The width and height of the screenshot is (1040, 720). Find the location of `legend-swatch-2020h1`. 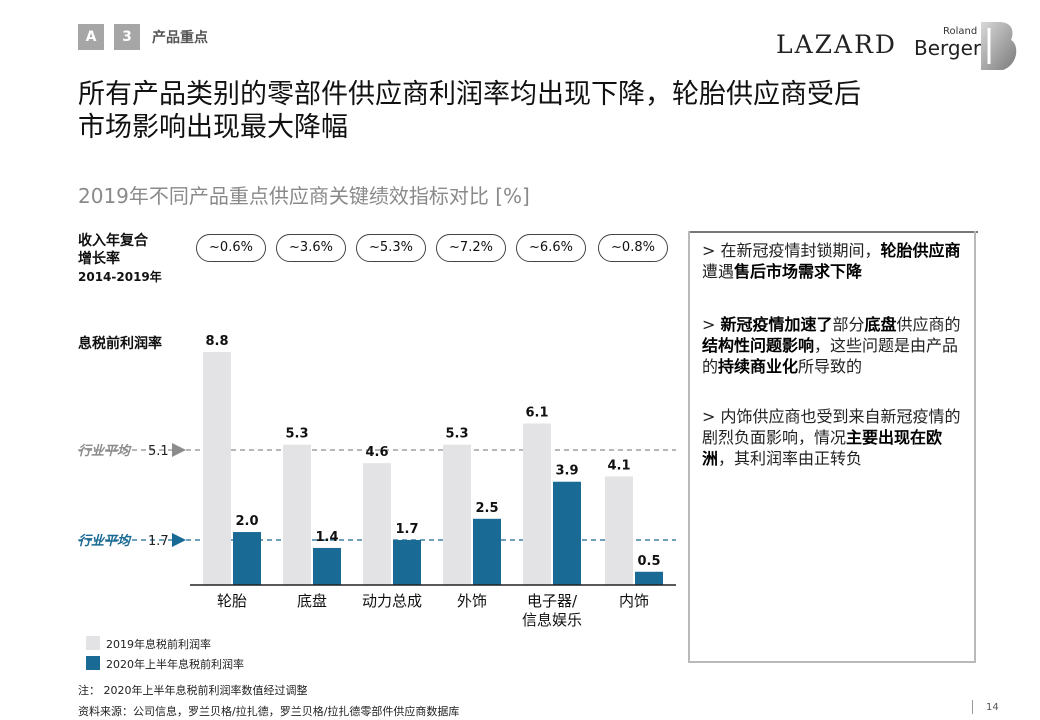

legend-swatch-2020h1 is located at coordinates (93, 663).